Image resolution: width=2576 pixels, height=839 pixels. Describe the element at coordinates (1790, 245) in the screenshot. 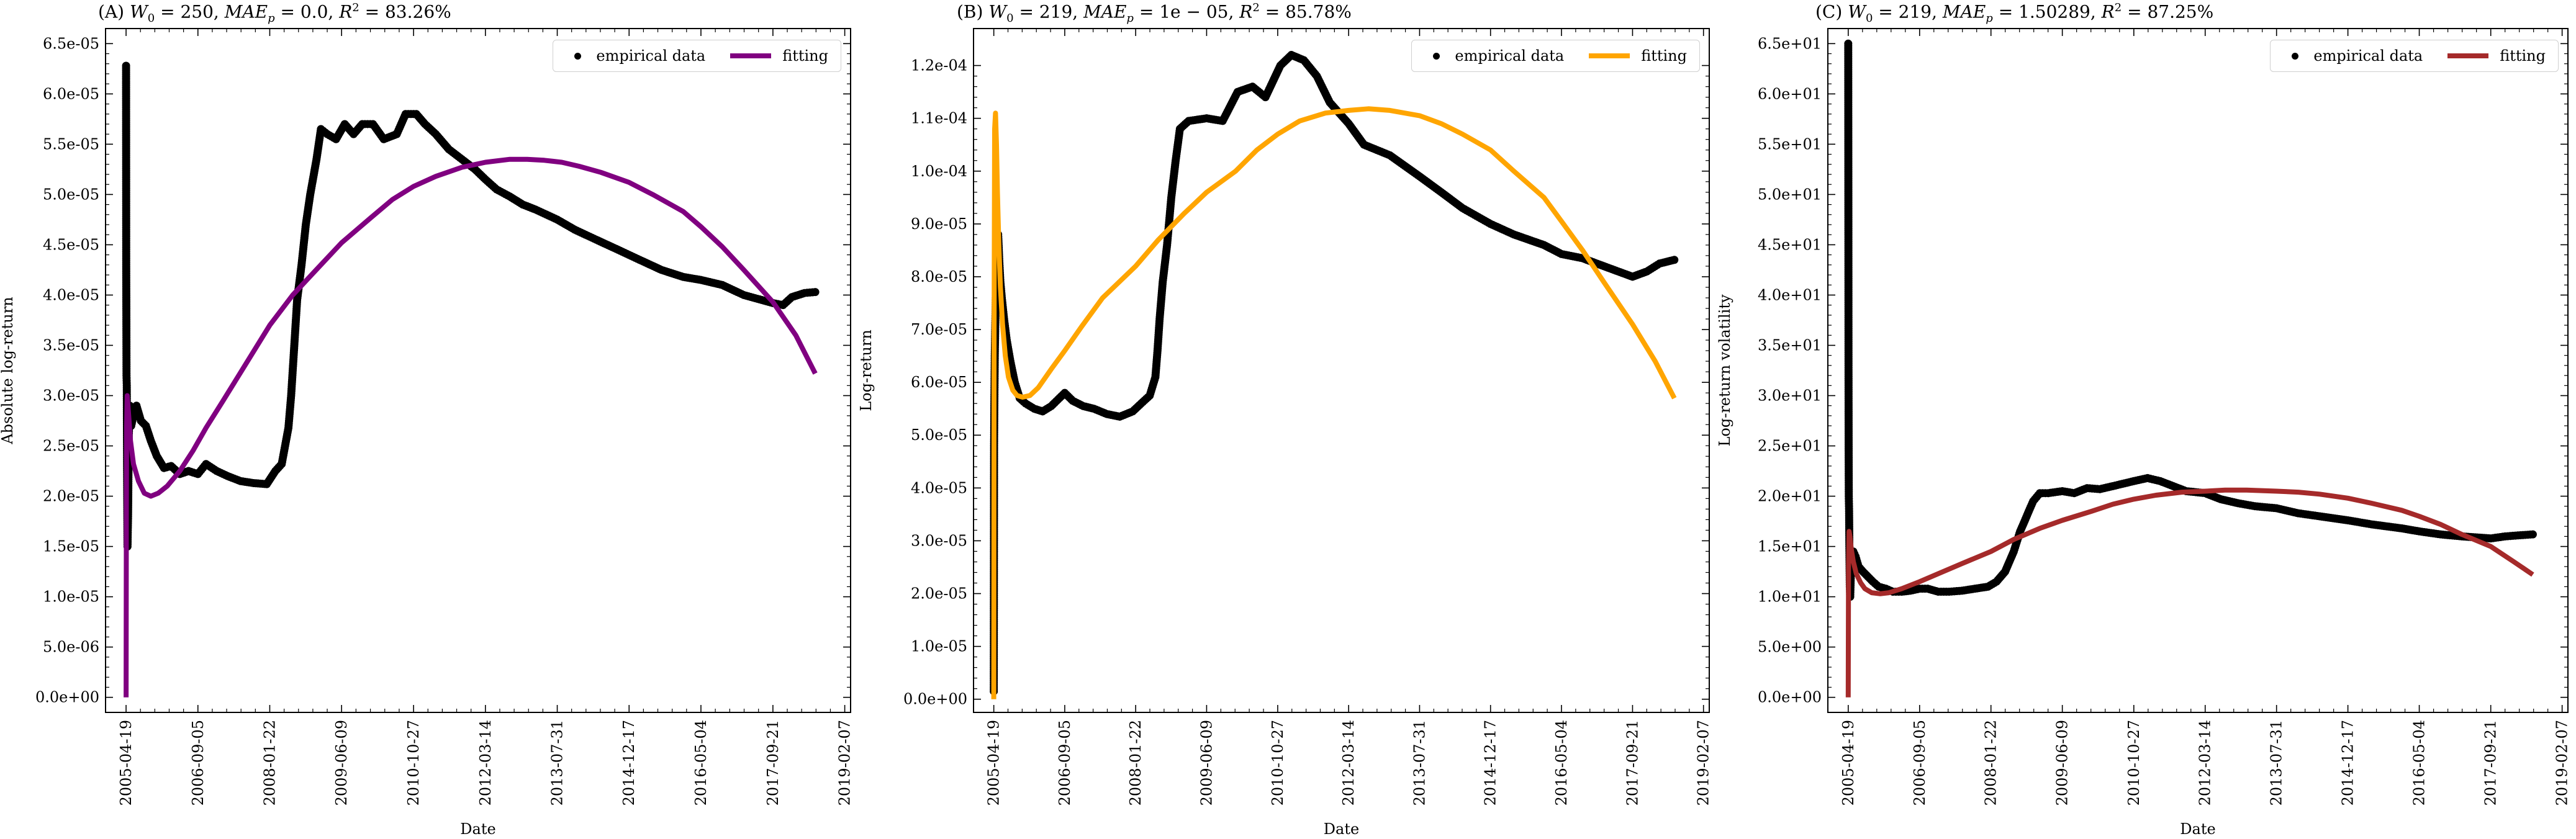

I see `y-tick-label: 4.5e+01` at that location.